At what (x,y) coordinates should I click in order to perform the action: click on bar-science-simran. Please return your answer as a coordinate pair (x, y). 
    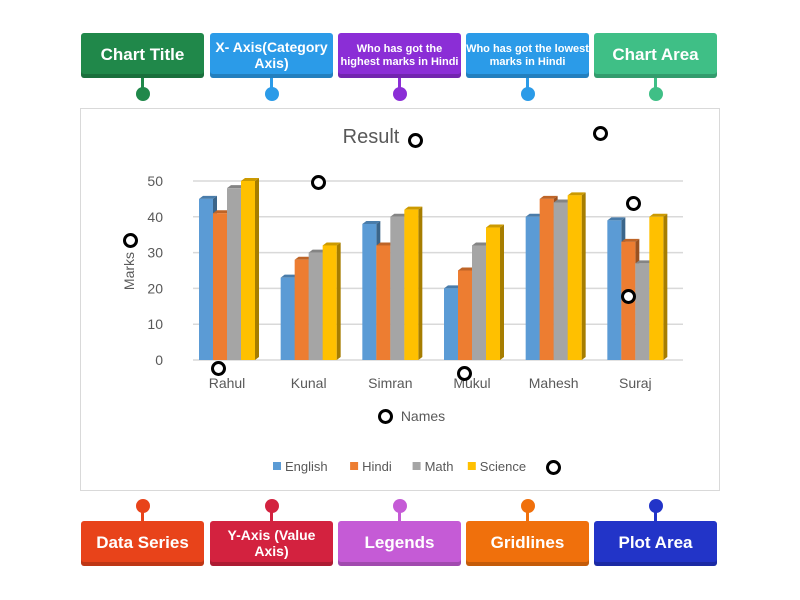
    Looking at the image, I should click on (411, 284).